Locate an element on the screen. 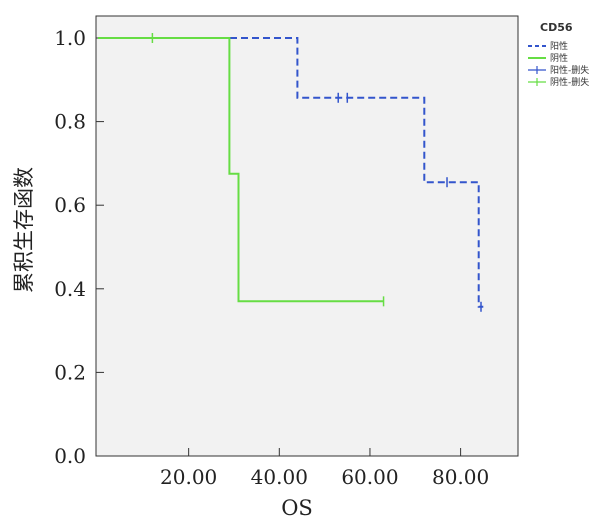 The height and width of the screenshot is (531, 612). y-tick-label: 0.4 is located at coordinates (70, 289).